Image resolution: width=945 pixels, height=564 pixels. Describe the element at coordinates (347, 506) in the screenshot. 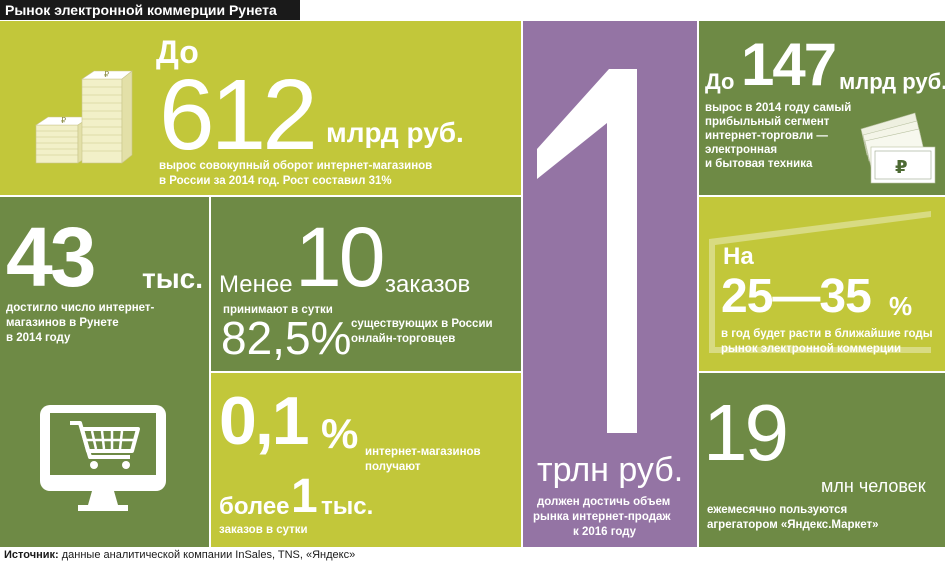

I see `top-shops-unit2: тыс.` at that location.